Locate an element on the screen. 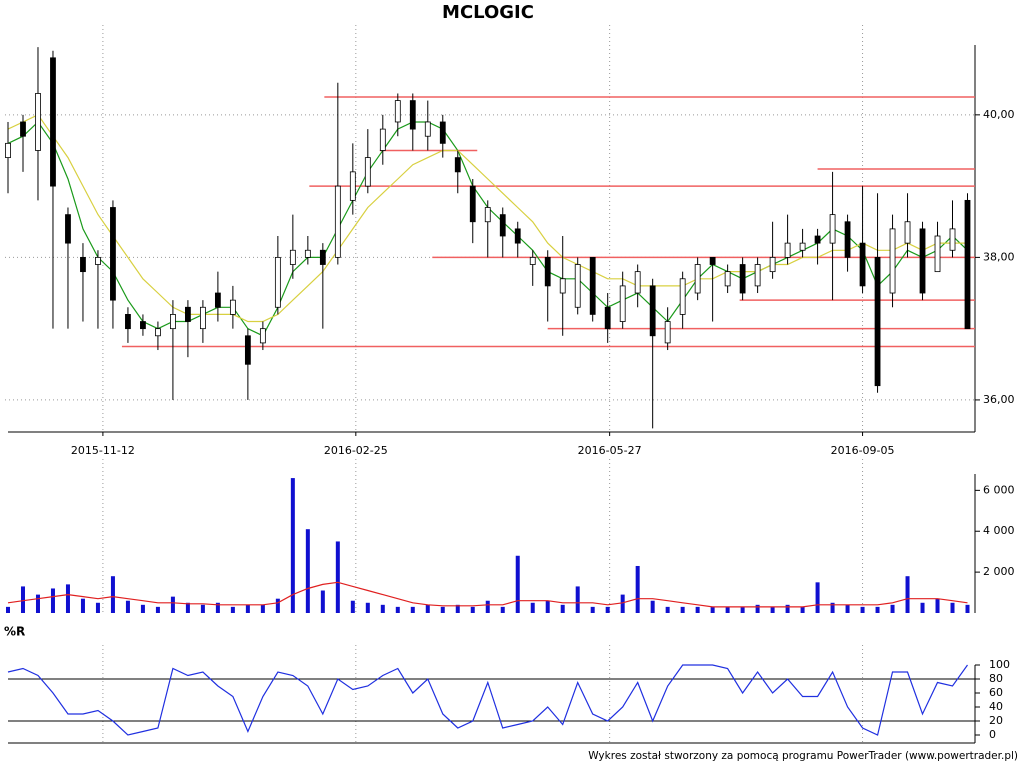 This screenshot has height=768, width=1024. volume-average is located at coordinates (487, 594).